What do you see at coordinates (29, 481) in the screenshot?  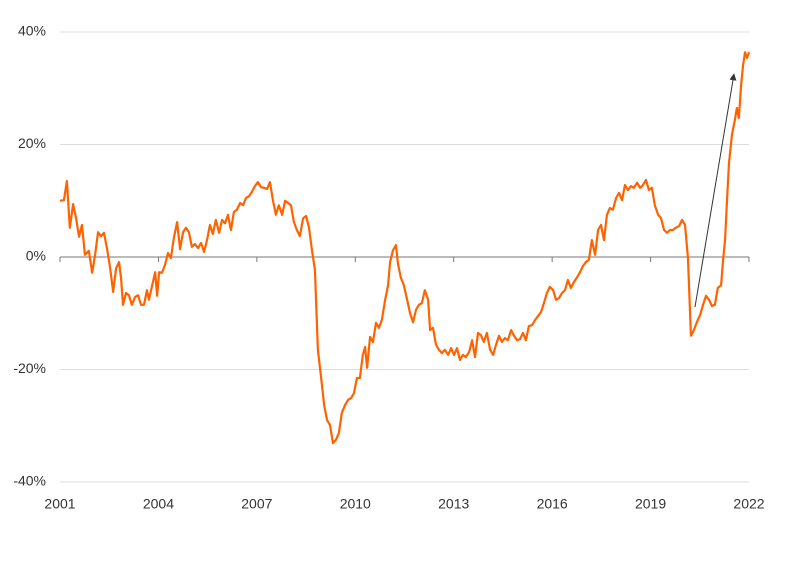 I see `y-tick-label: -40%` at bounding box center [29, 481].